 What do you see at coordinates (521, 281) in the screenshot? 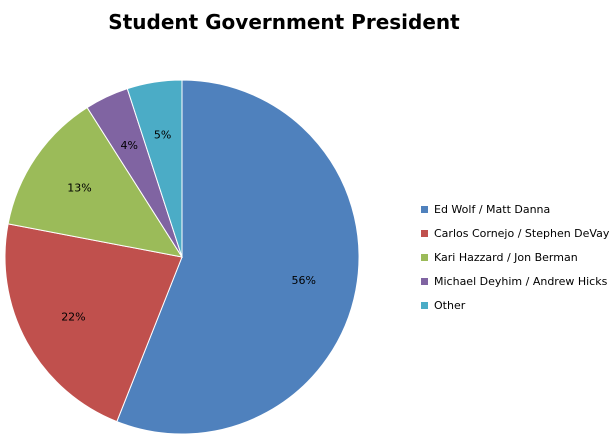
I see `legend-label: Michael Deyhim / Andrew Hicks` at bounding box center [521, 281].